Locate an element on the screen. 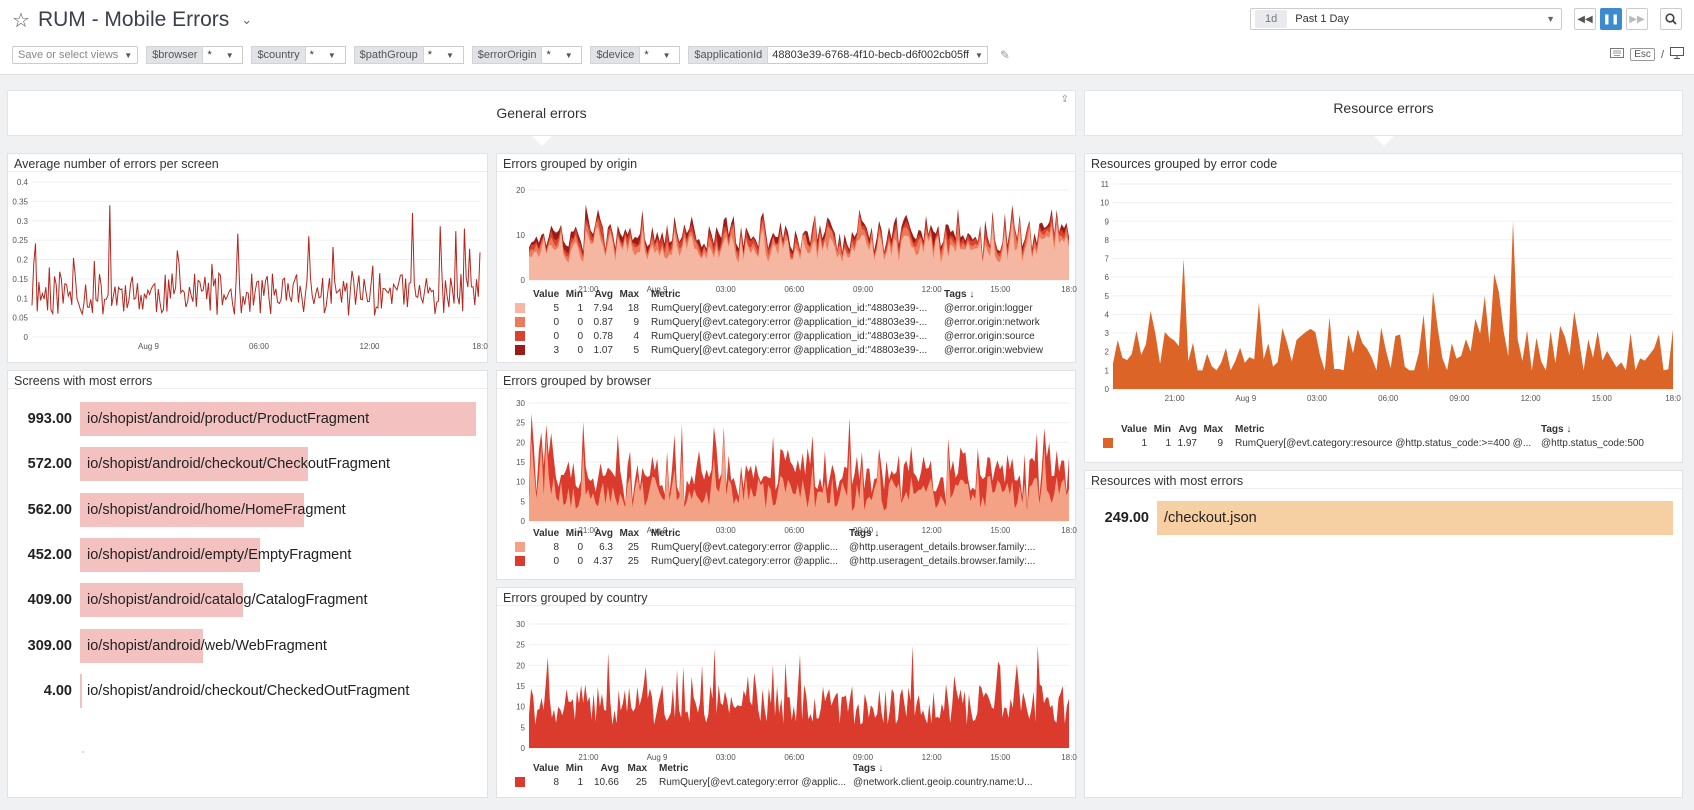 This screenshot has height=810, width=1694. top-list-label: io/shopist/android/web/WebFragment is located at coordinates (207, 645).